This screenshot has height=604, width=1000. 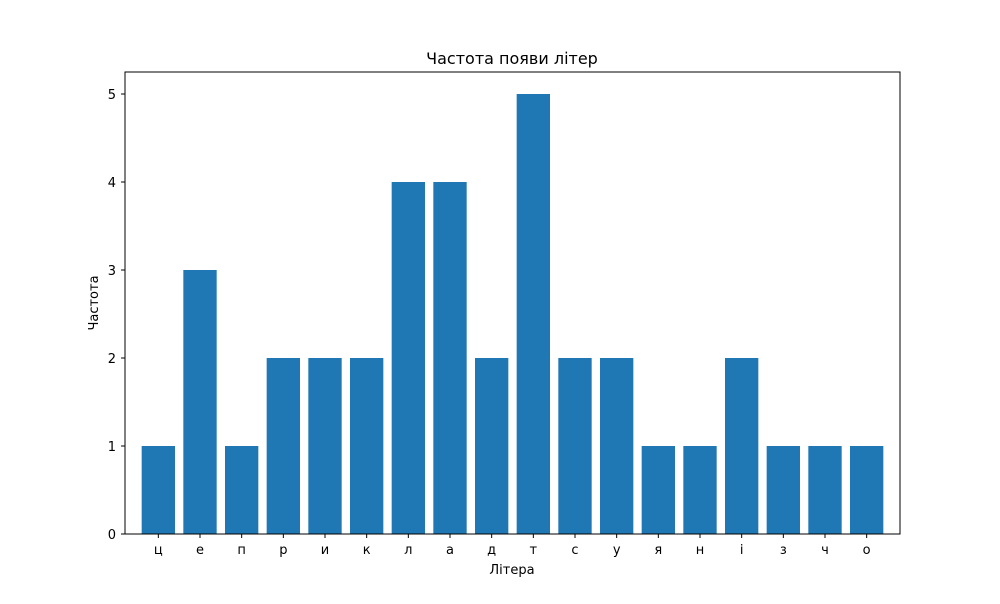 I want to click on y-tick-label: 0, so click(x=112, y=535).